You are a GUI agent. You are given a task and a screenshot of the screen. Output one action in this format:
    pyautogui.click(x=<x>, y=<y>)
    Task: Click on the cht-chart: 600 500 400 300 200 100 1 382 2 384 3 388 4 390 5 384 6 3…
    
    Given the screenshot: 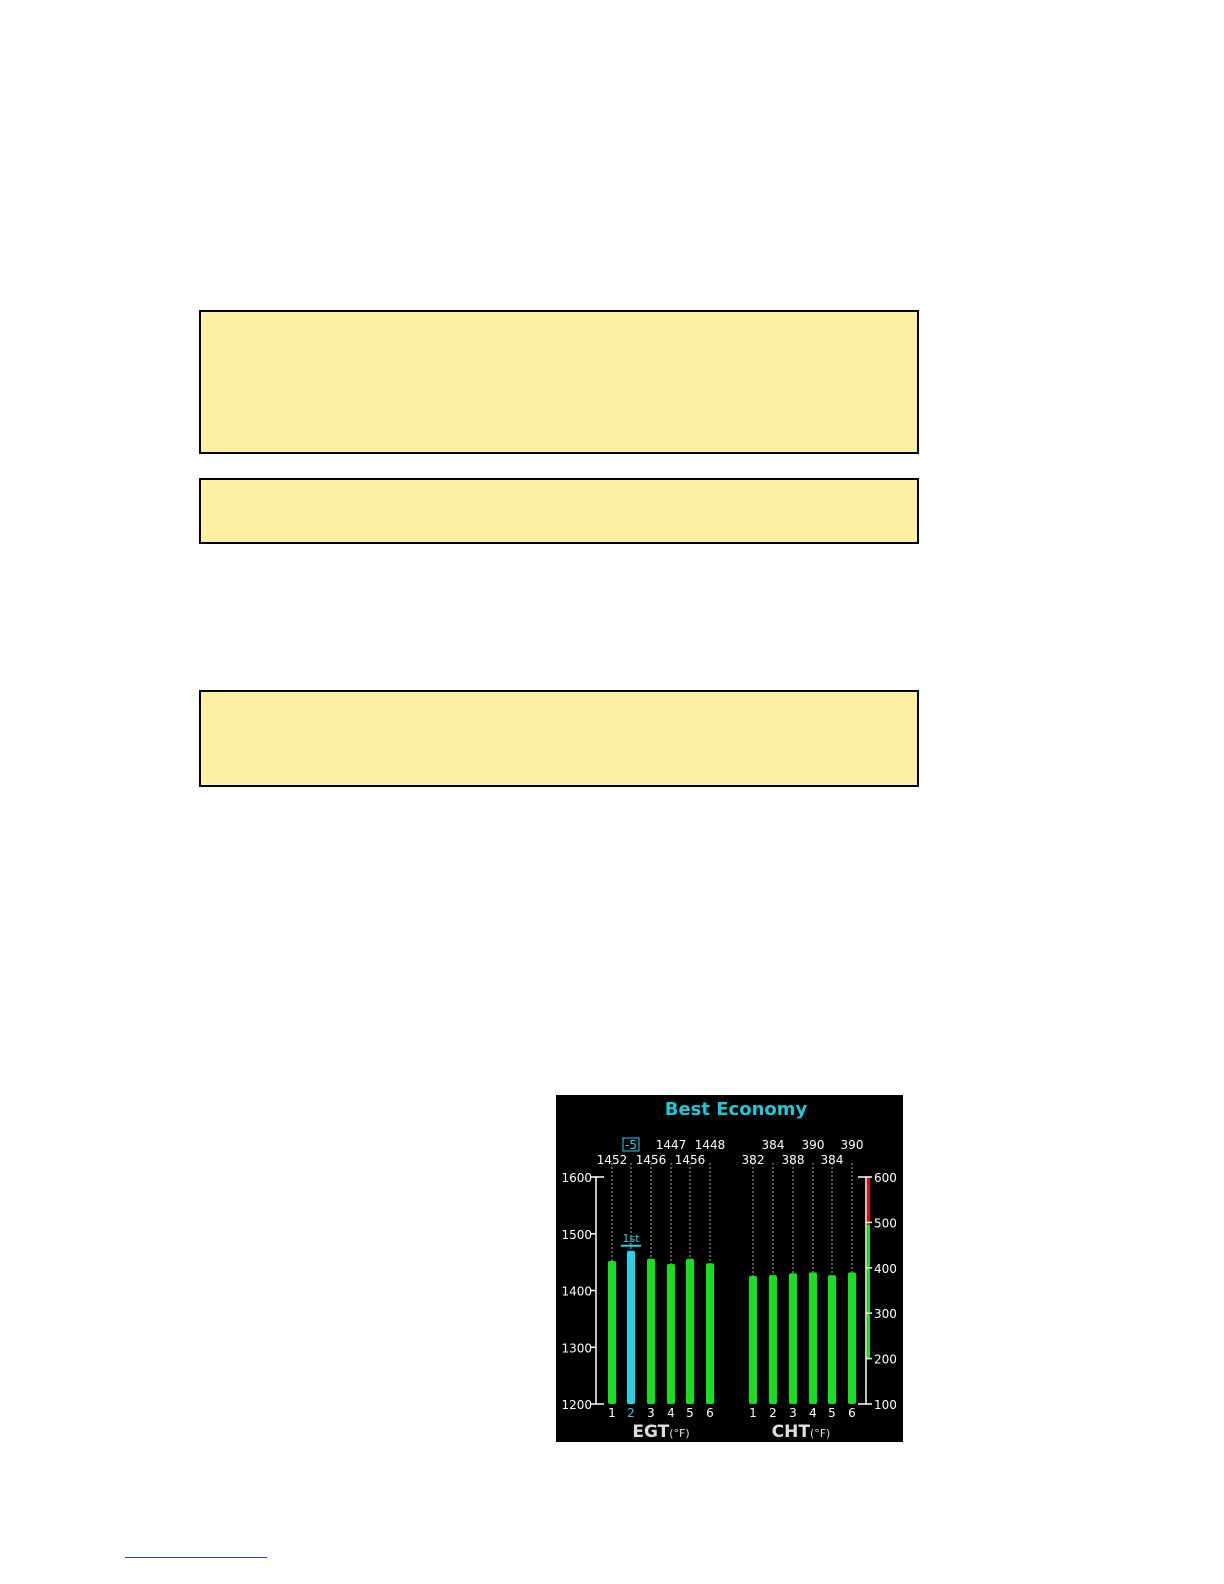 What is the action you would take?
    pyautogui.click(x=819, y=1279)
    